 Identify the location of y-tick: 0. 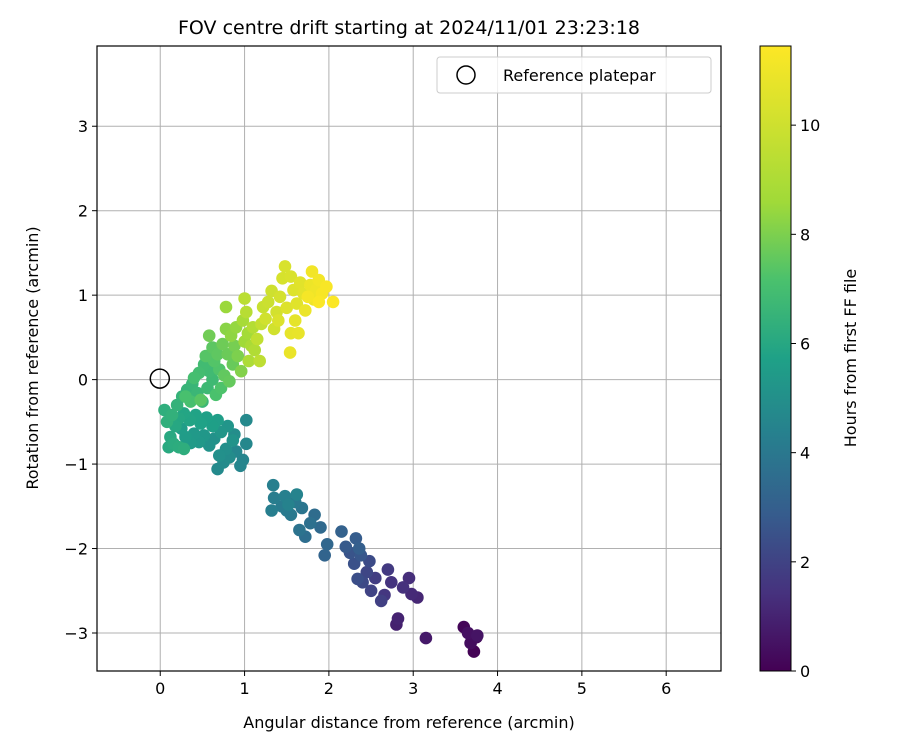
(87, 380).